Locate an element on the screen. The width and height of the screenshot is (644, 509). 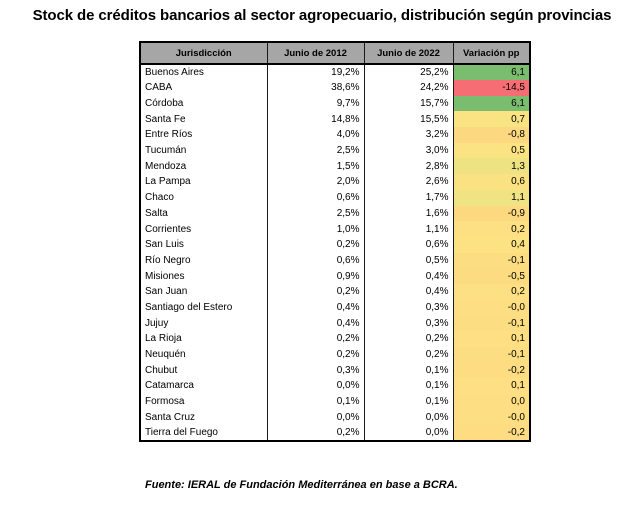
table-row: La Pampa 2,0% 2,6% 0,6 is located at coordinates (335, 182).